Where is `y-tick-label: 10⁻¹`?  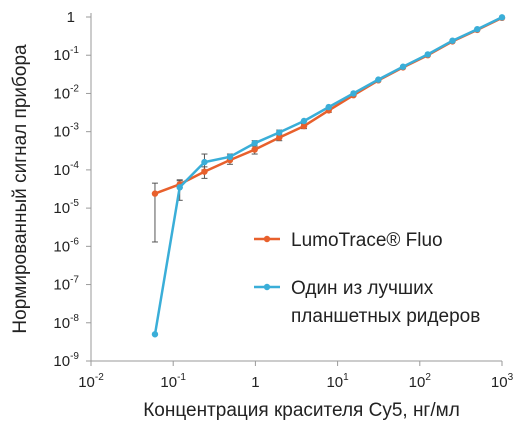 y-tick-label: 10⁻¹ is located at coordinates (66, 54).